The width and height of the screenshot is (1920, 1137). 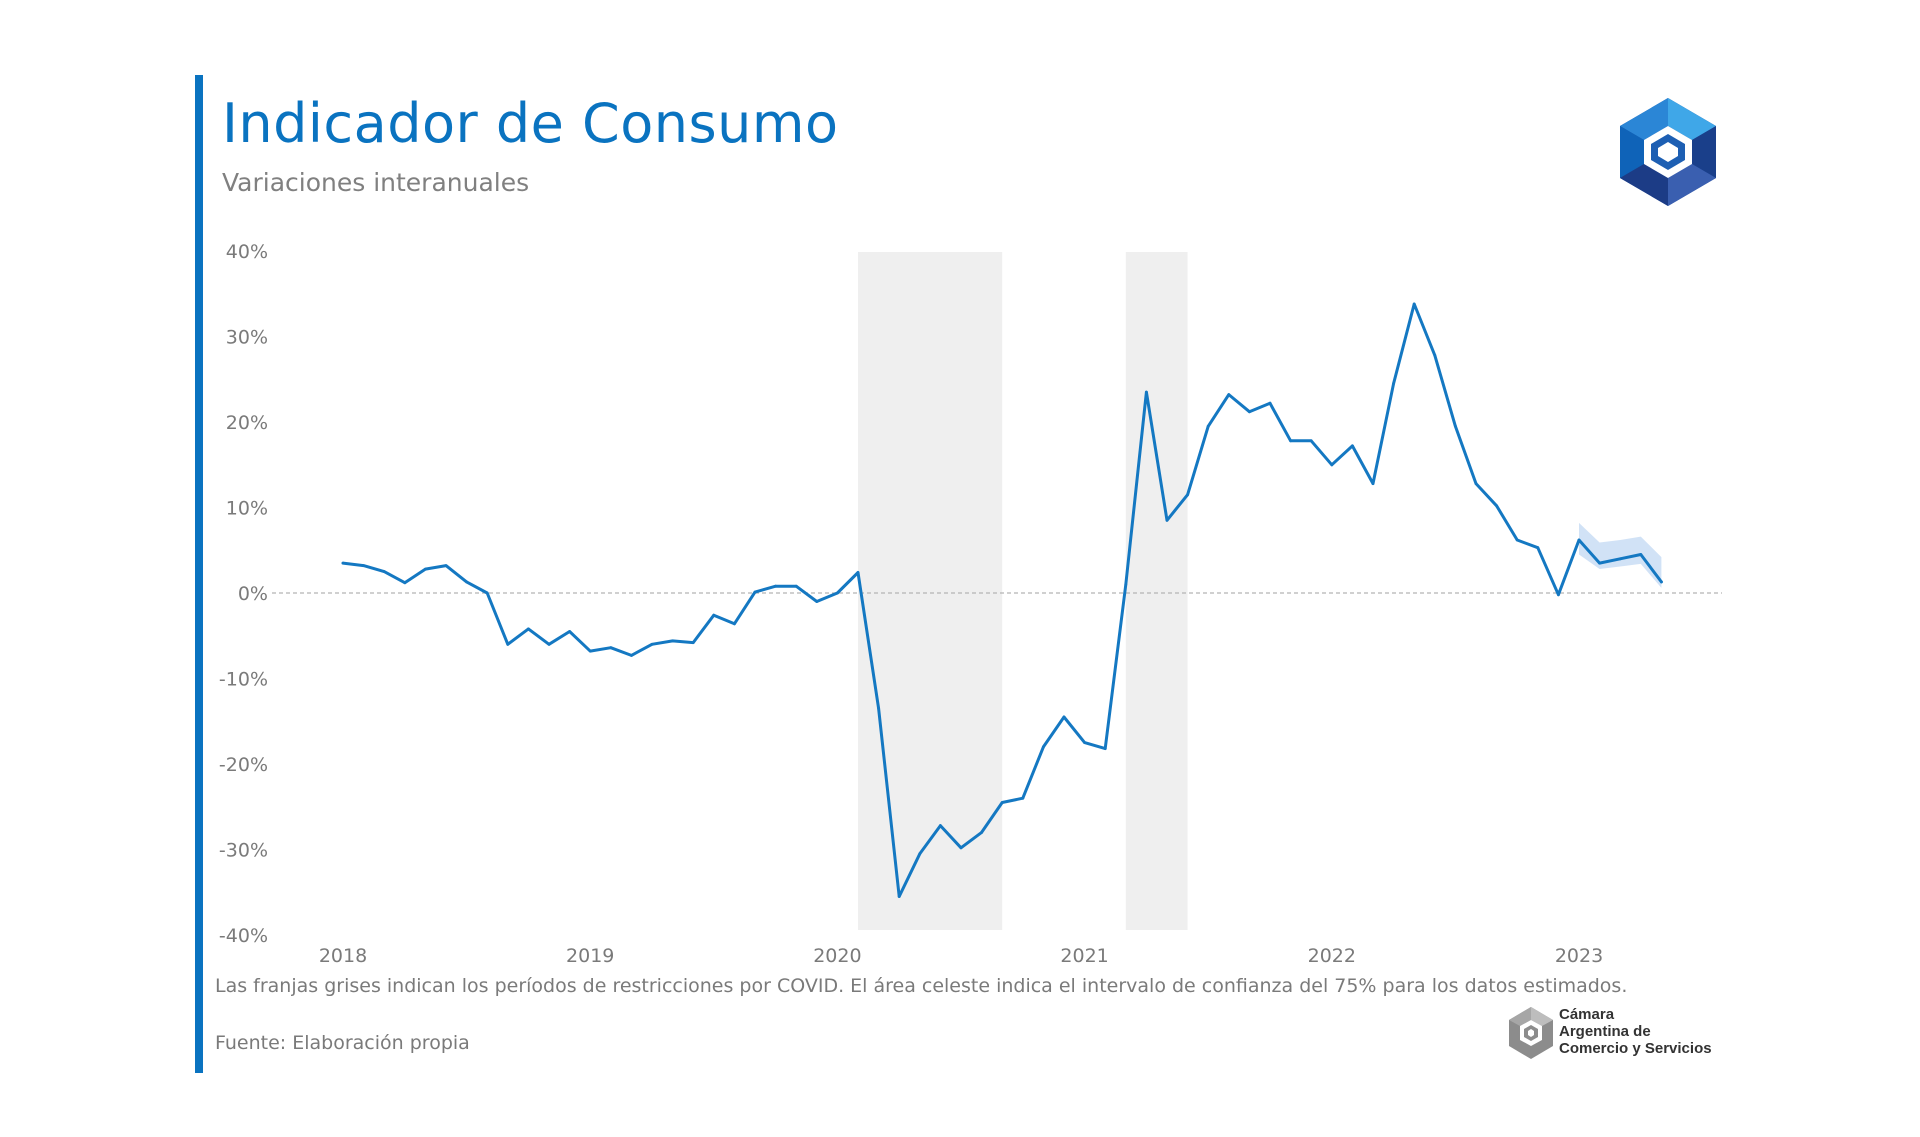 I want to click on cac-logo, so click(x=1668, y=152).